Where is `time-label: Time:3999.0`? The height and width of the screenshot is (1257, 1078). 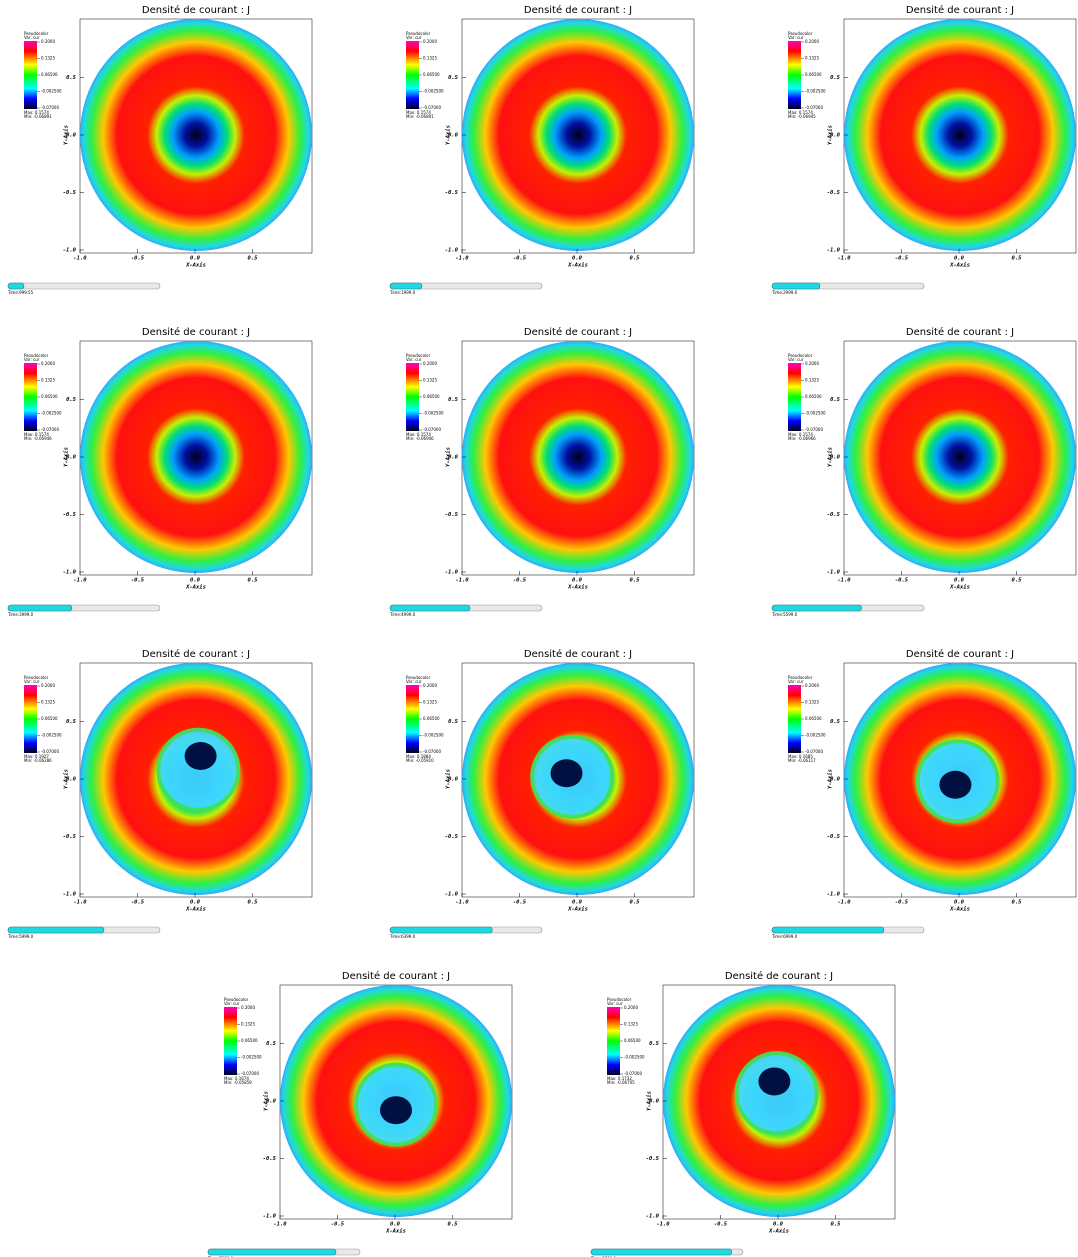 time-label: Time:3999.0 is located at coordinates (20, 614).